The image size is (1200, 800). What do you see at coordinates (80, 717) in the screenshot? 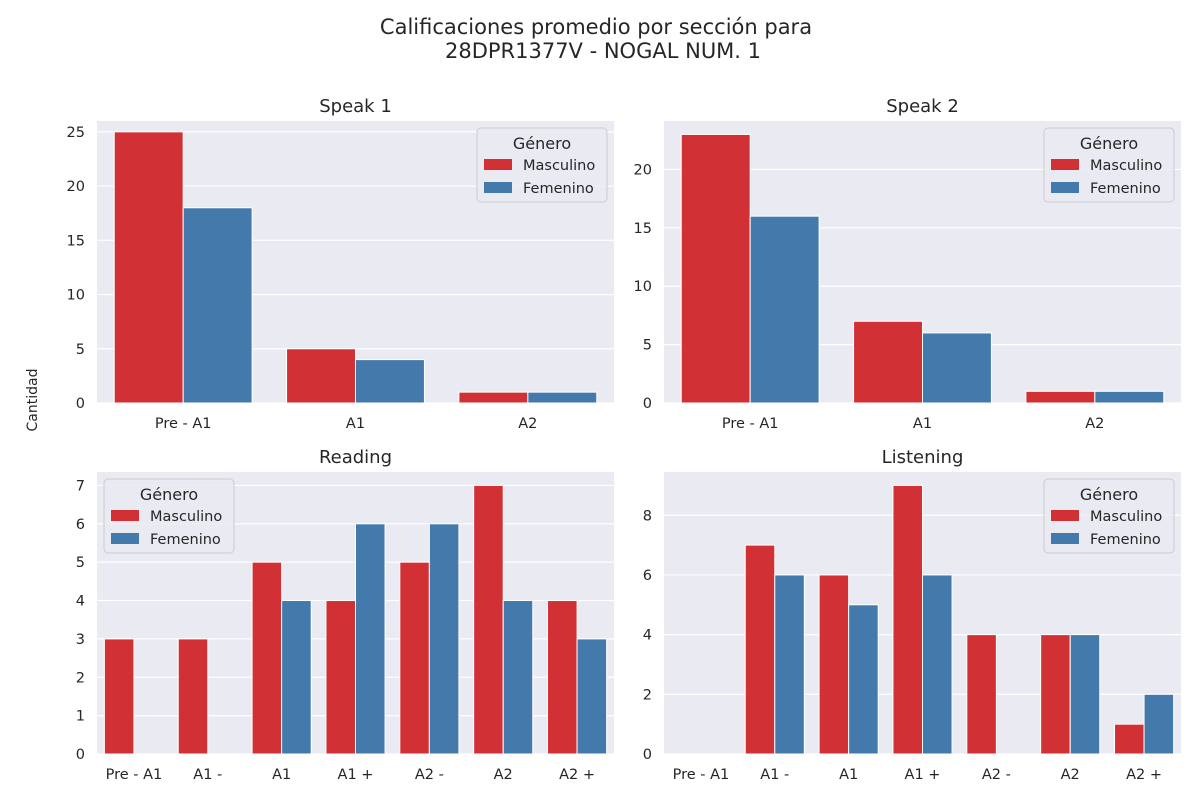
I see `y-tick-label: 1` at bounding box center [80, 717].